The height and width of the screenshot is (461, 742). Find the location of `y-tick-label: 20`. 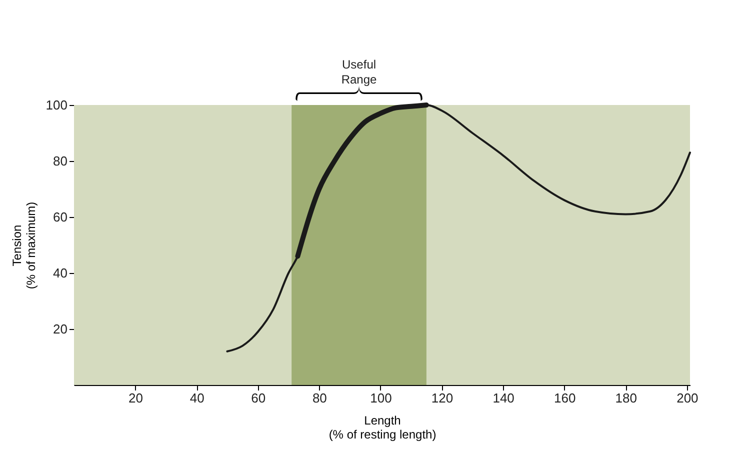

y-tick-label: 20 is located at coordinates (60, 329).